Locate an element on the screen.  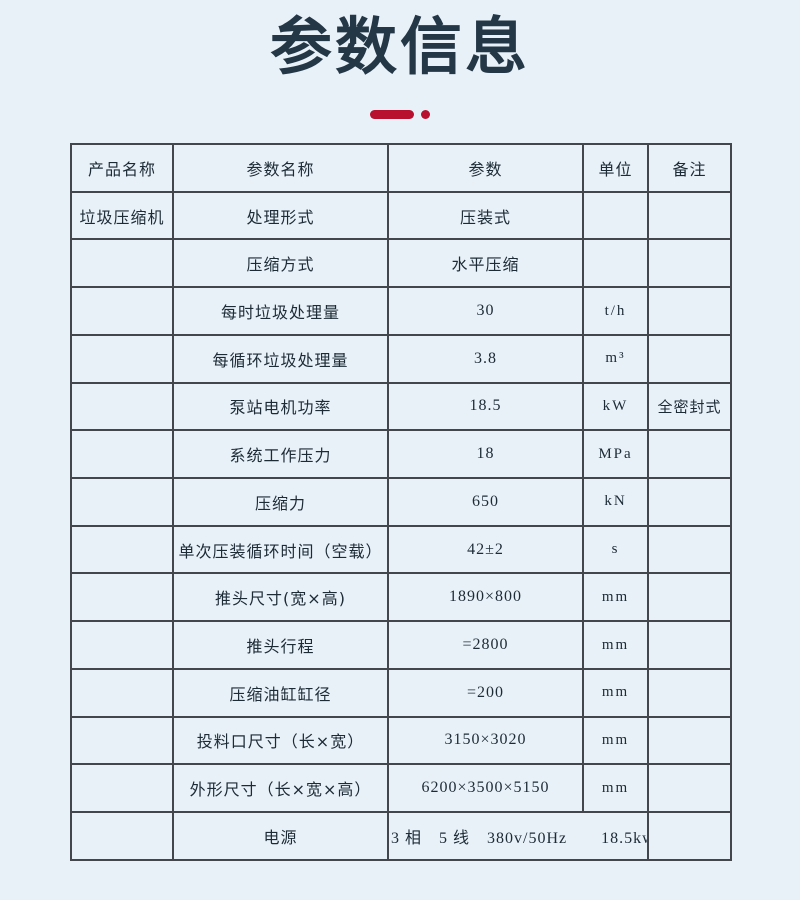
table-row: 每时垃圾处理量 30 t/h is located at coordinates (401, 311).